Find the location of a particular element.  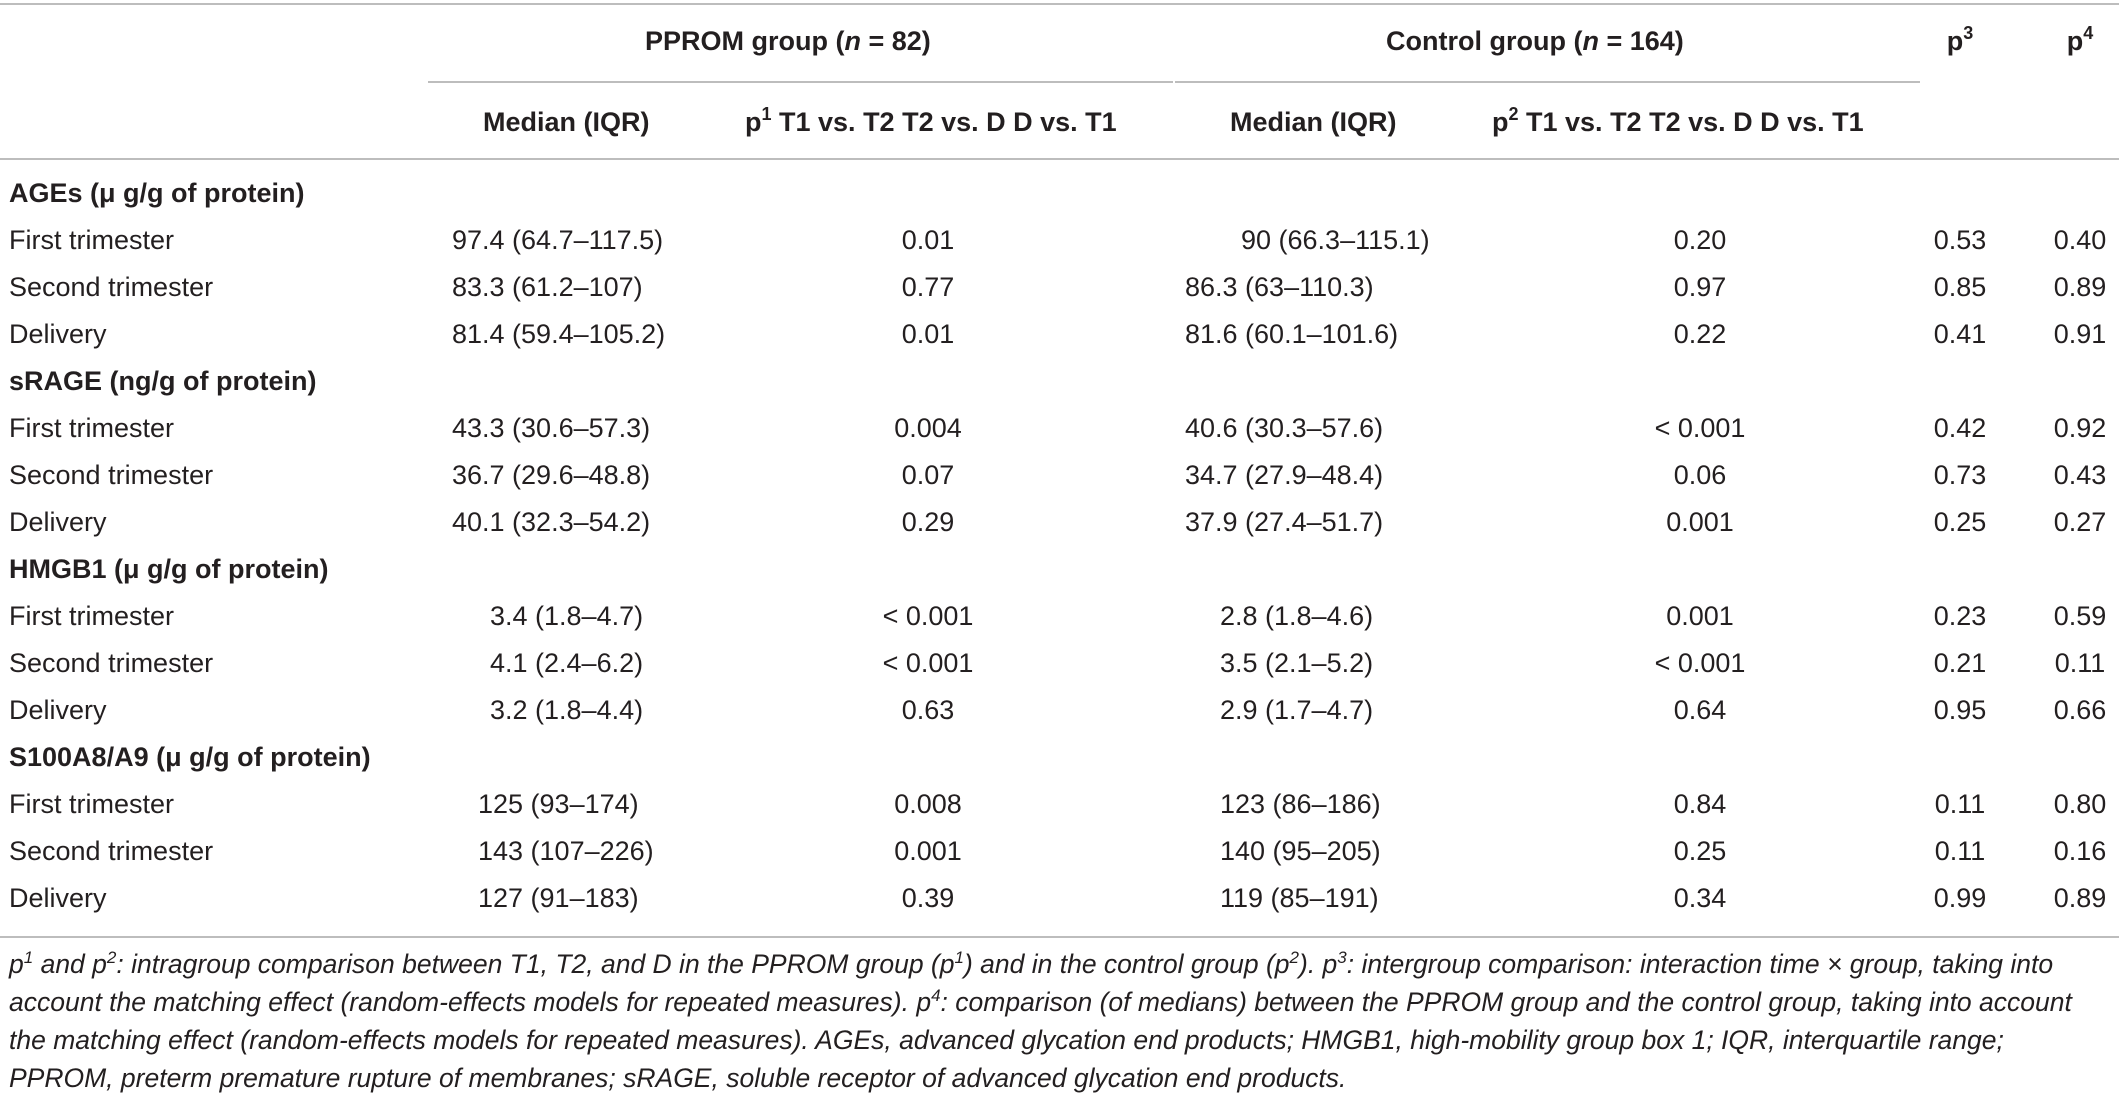

p1-value: 0.008 is located at coordinates (928, 804).